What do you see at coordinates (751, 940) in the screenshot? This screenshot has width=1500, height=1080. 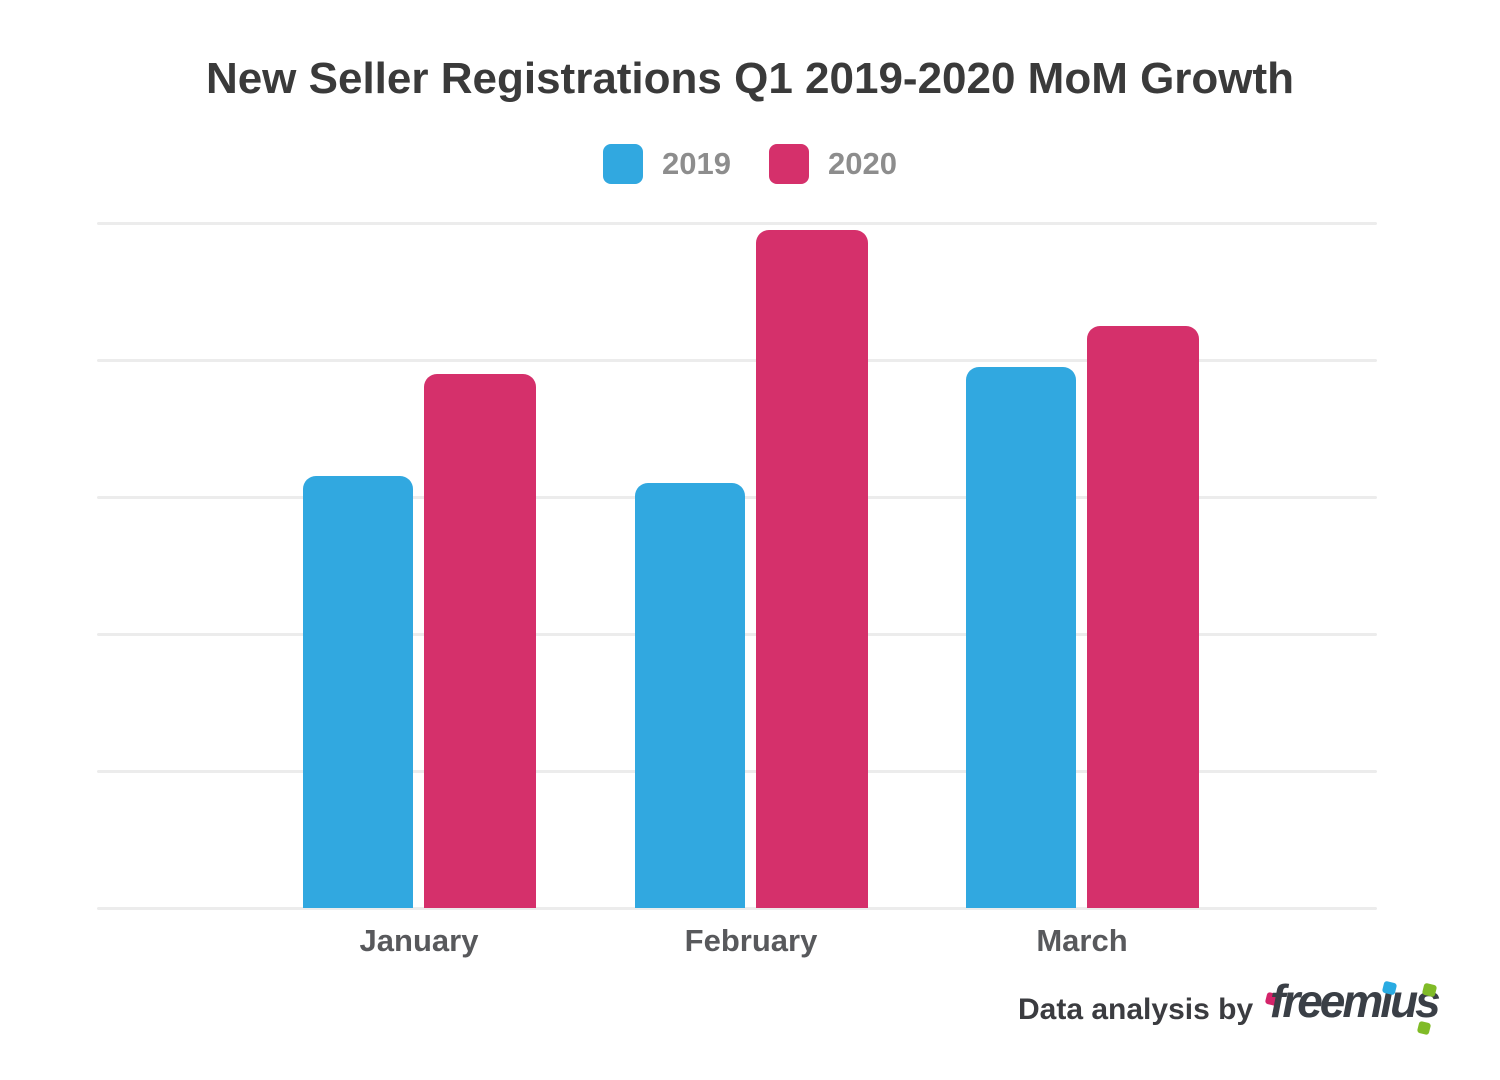 I see `x-label-february: February` at bounding box center [751, 940].